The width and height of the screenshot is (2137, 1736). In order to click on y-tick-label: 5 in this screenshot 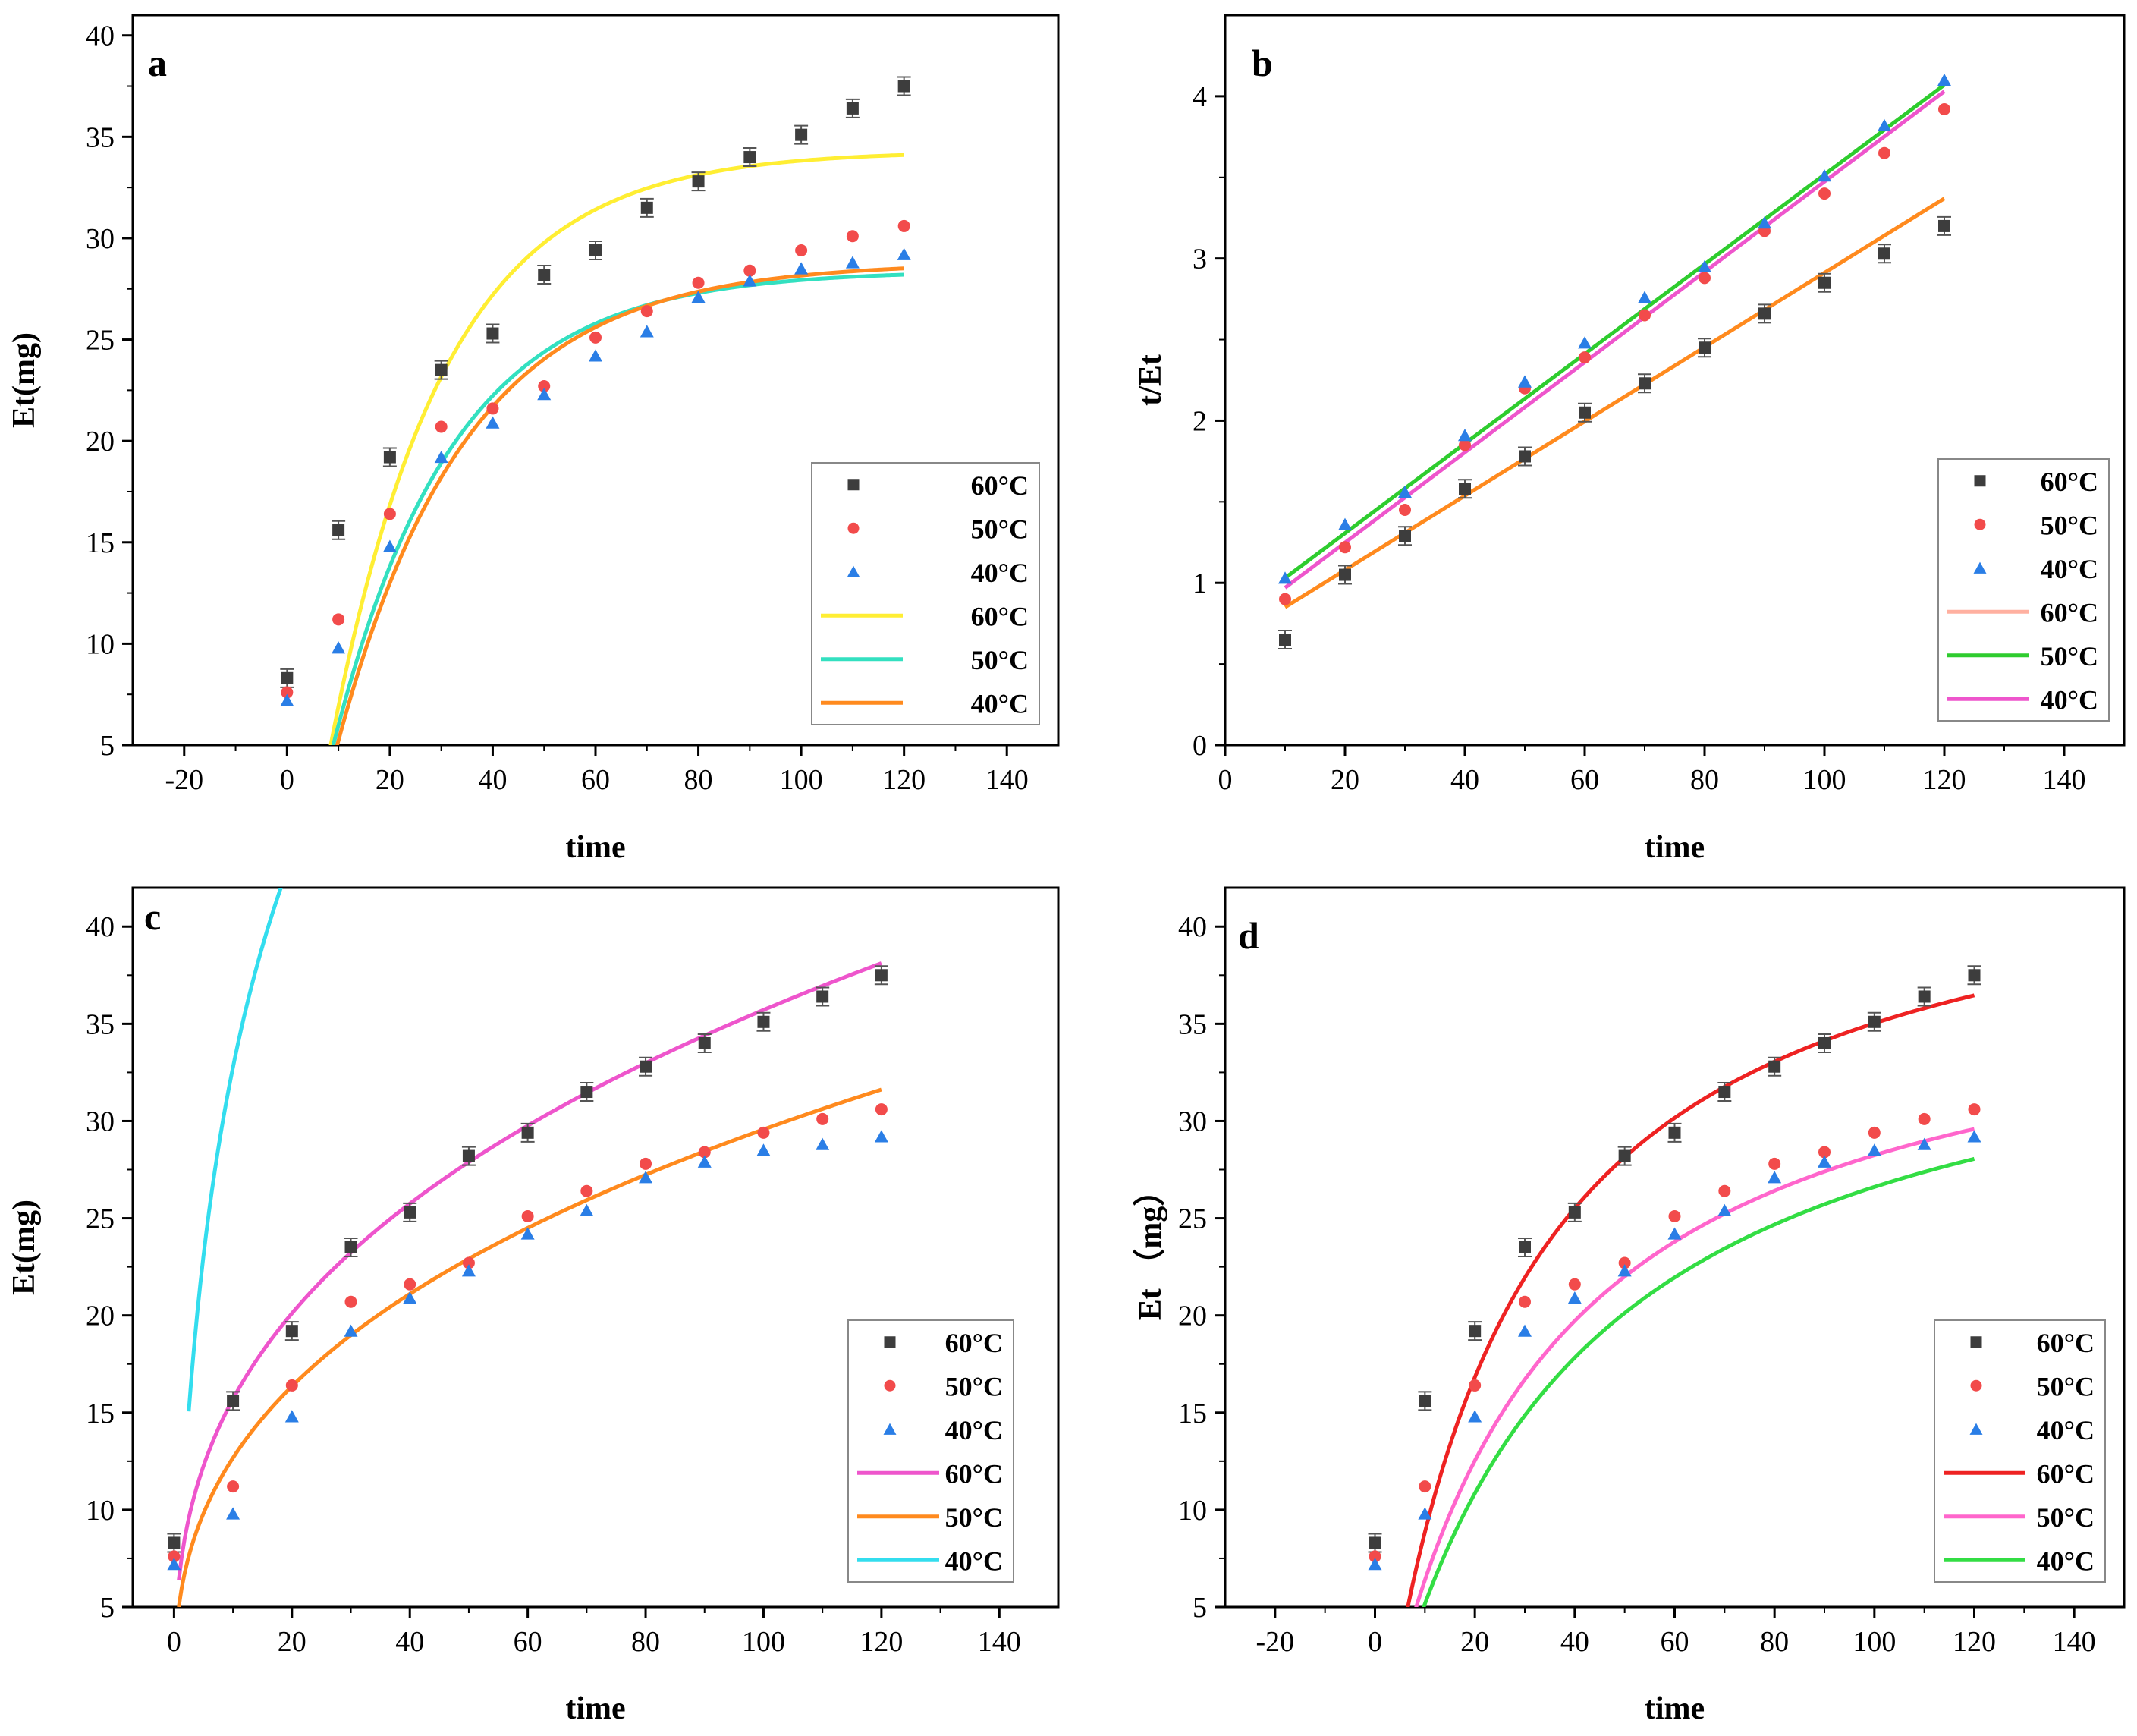, I will do `click(108, 746)`.